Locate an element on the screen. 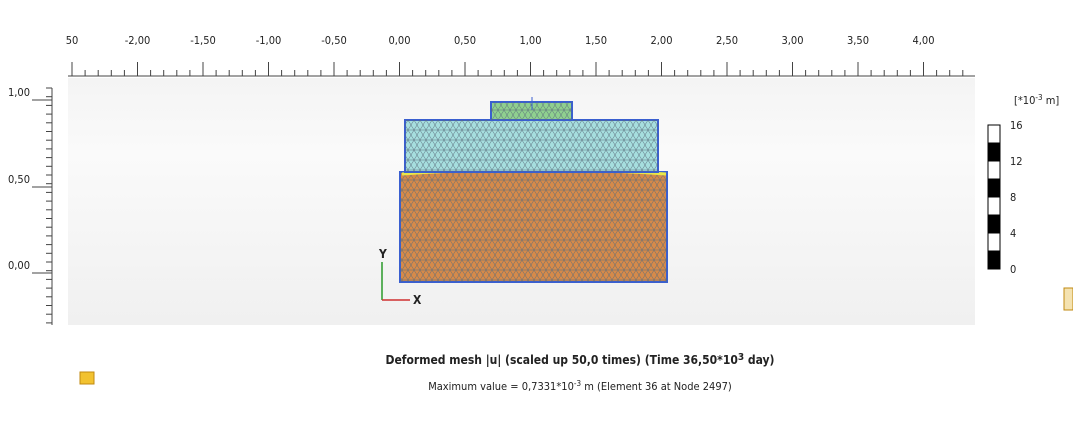 The width and height of the screenshot is (1073, 421). x-ruler-label: 2,50 is located at coordinates (727, 40).